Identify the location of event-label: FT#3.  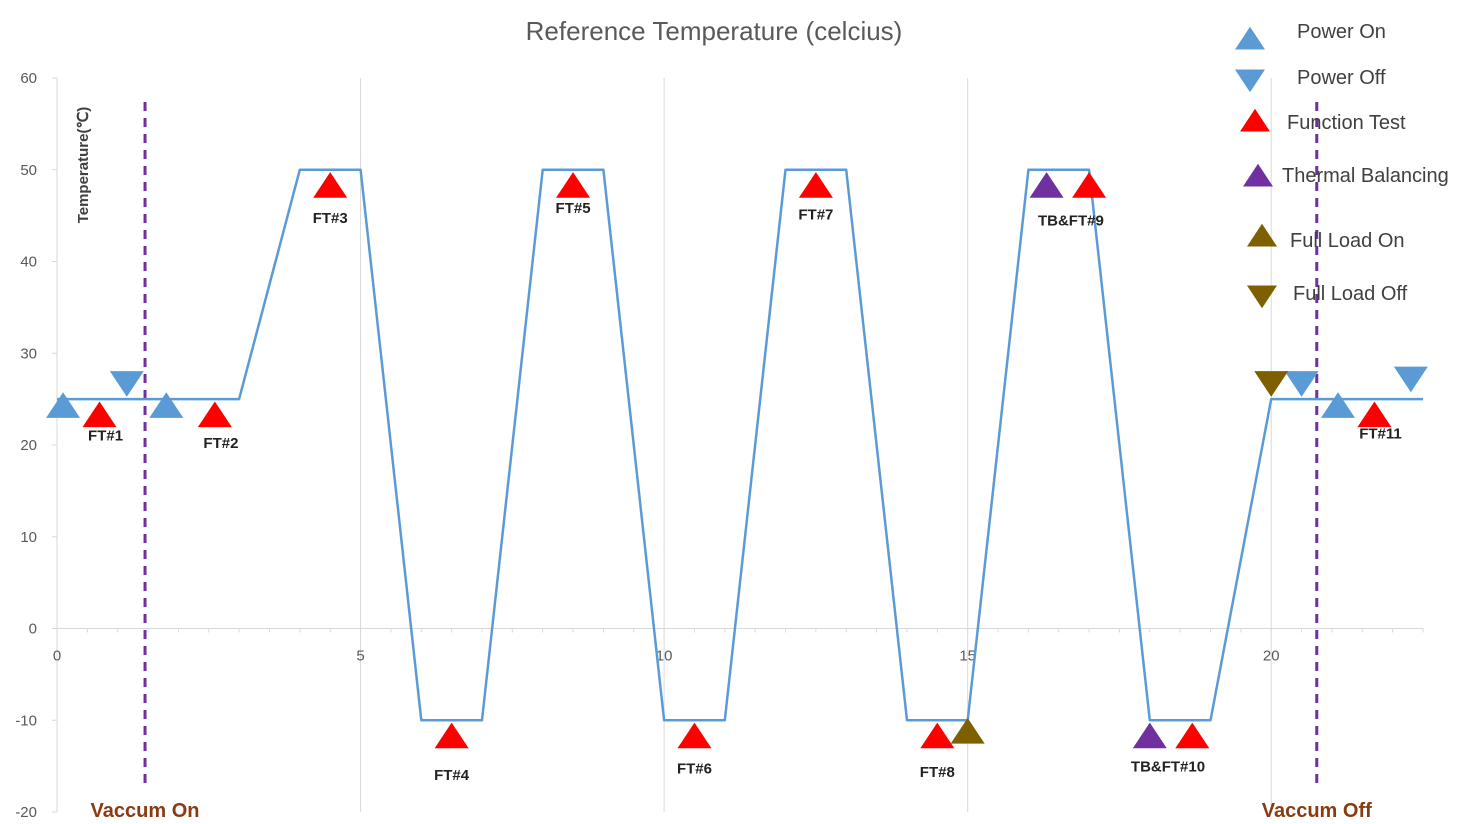
(330, 218).